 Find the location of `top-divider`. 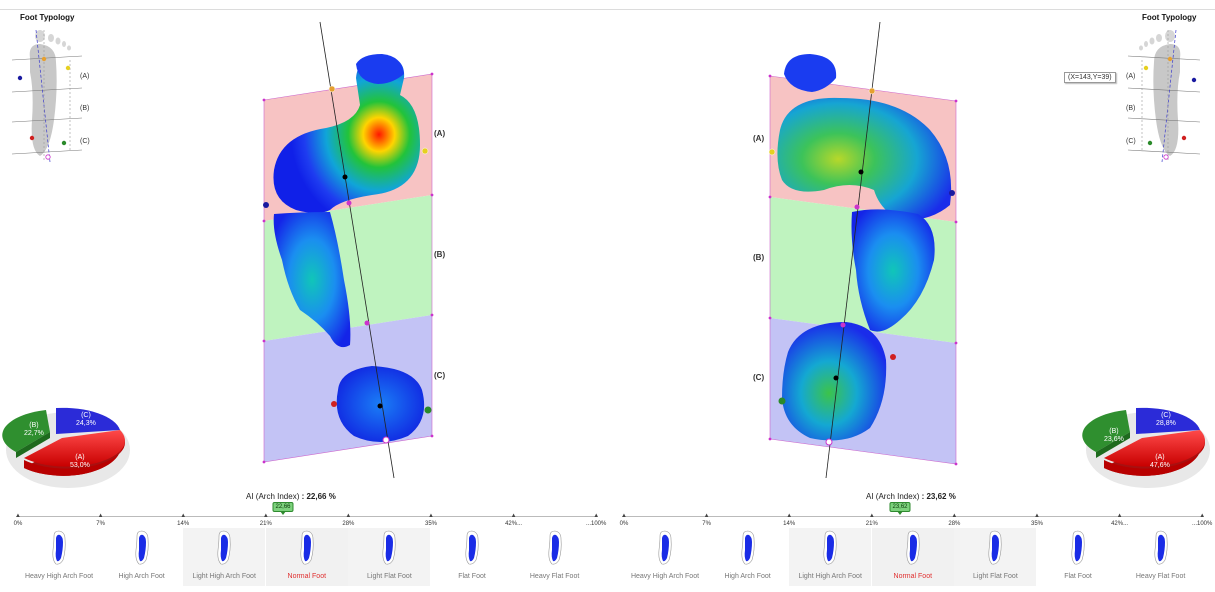

top-divider is located at coordinates (607, 9).